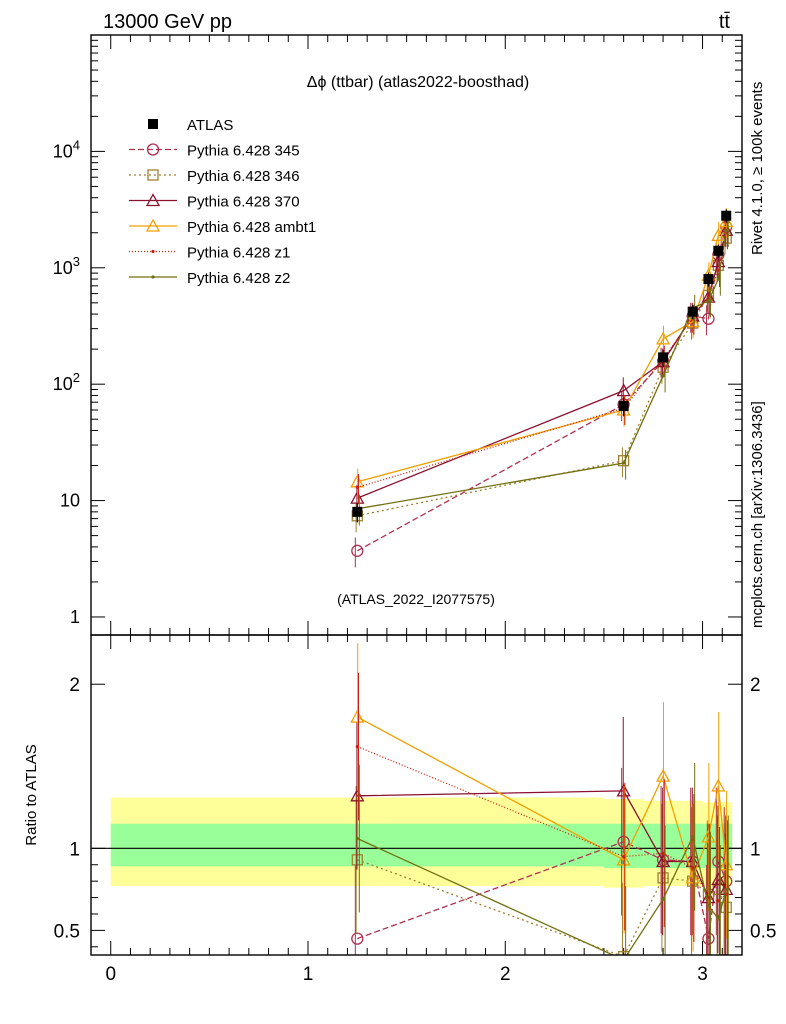  What do you see at coordinates (66, 382) in the screenshot?
I see `y-tick-label: 10²` at bounding box center [66, 382].